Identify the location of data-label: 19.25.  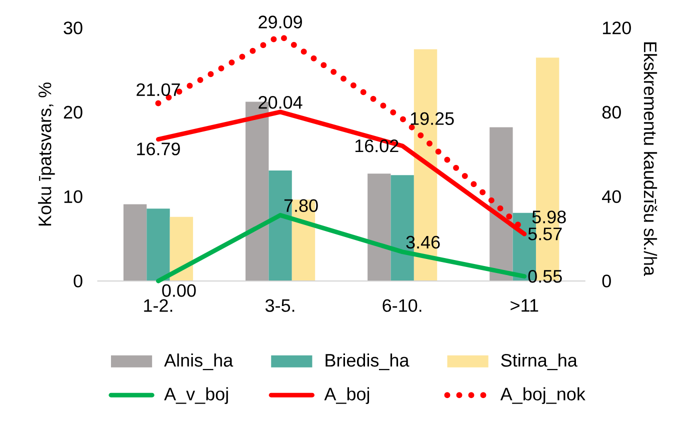
(432, 118).